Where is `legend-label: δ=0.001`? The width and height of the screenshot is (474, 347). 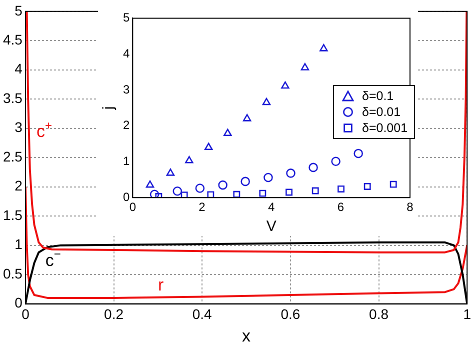 legend-label: δ=0.001 is located at coordinates (385, 128).